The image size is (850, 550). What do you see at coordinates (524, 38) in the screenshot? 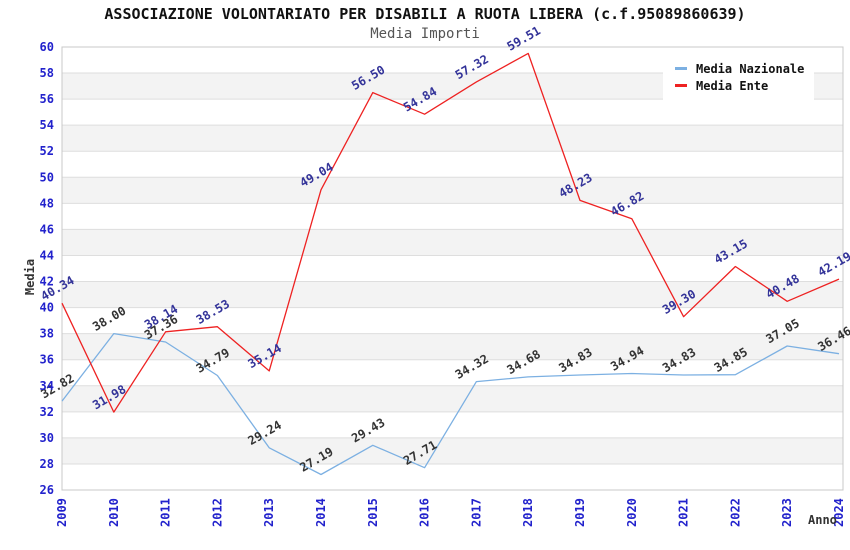
I see `data-point-label: 59.51` at bounding box center [524, 38].